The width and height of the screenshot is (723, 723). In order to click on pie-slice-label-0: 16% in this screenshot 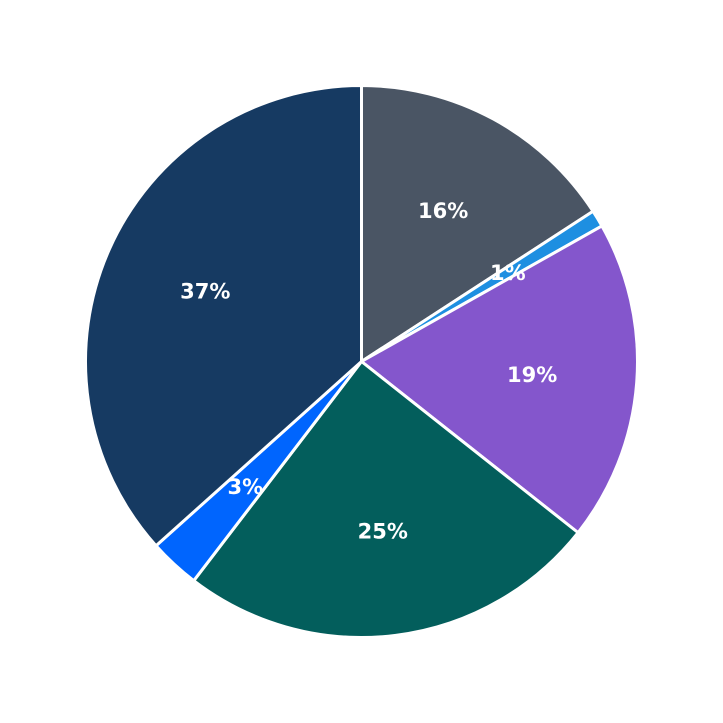, I will do `click(443, 211)`.